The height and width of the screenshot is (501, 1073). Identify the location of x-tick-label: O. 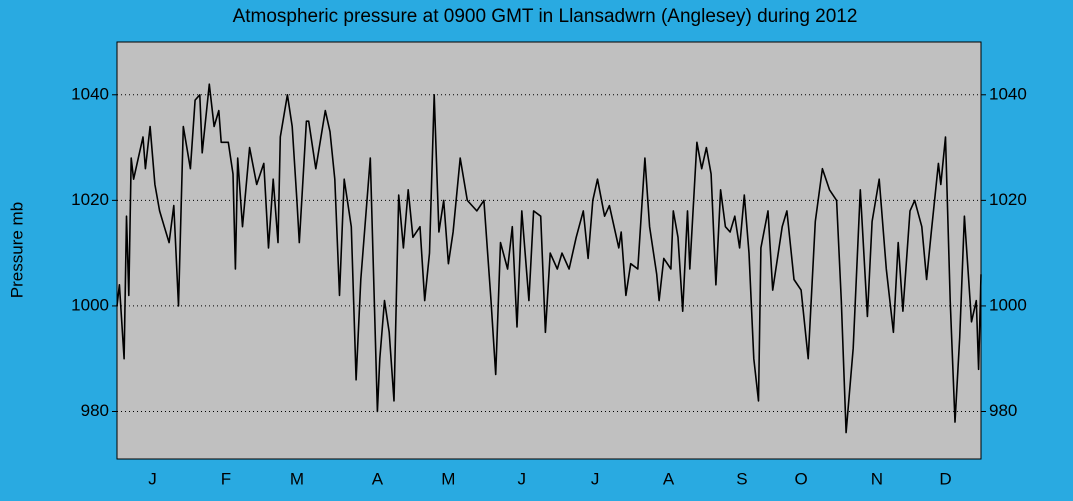
(800, 478).